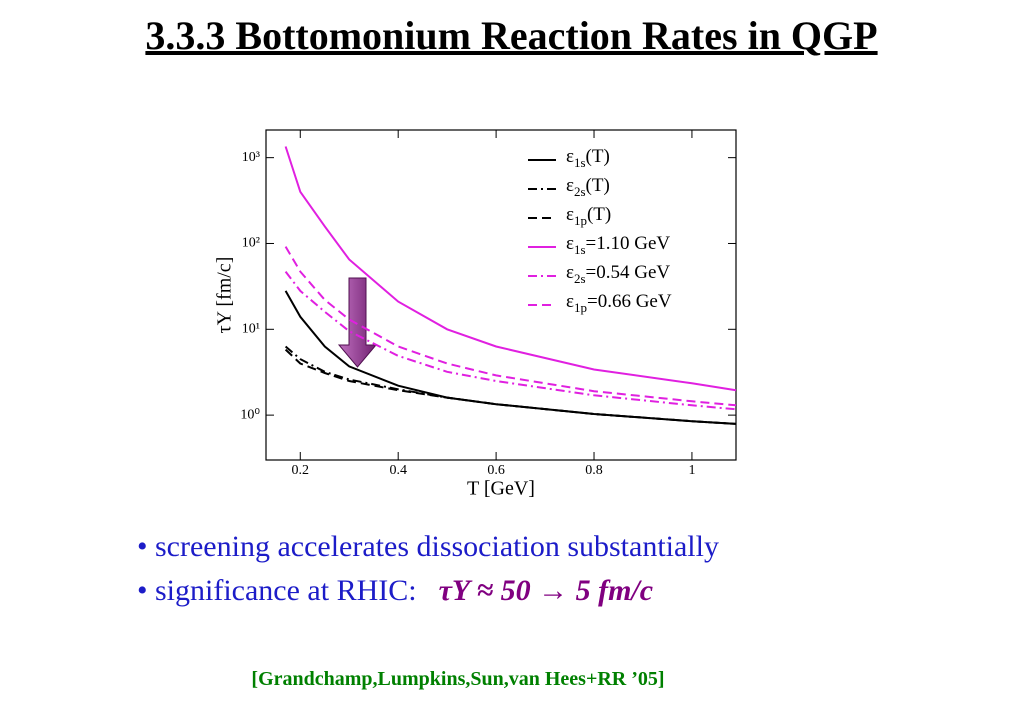 The height and width of the screenshot is (708, 1023). What do you see at coordinates (225, 295) in the screenshot?
I see `y-axis-label: τY [fm/c]` at bounding box center [225, 295].